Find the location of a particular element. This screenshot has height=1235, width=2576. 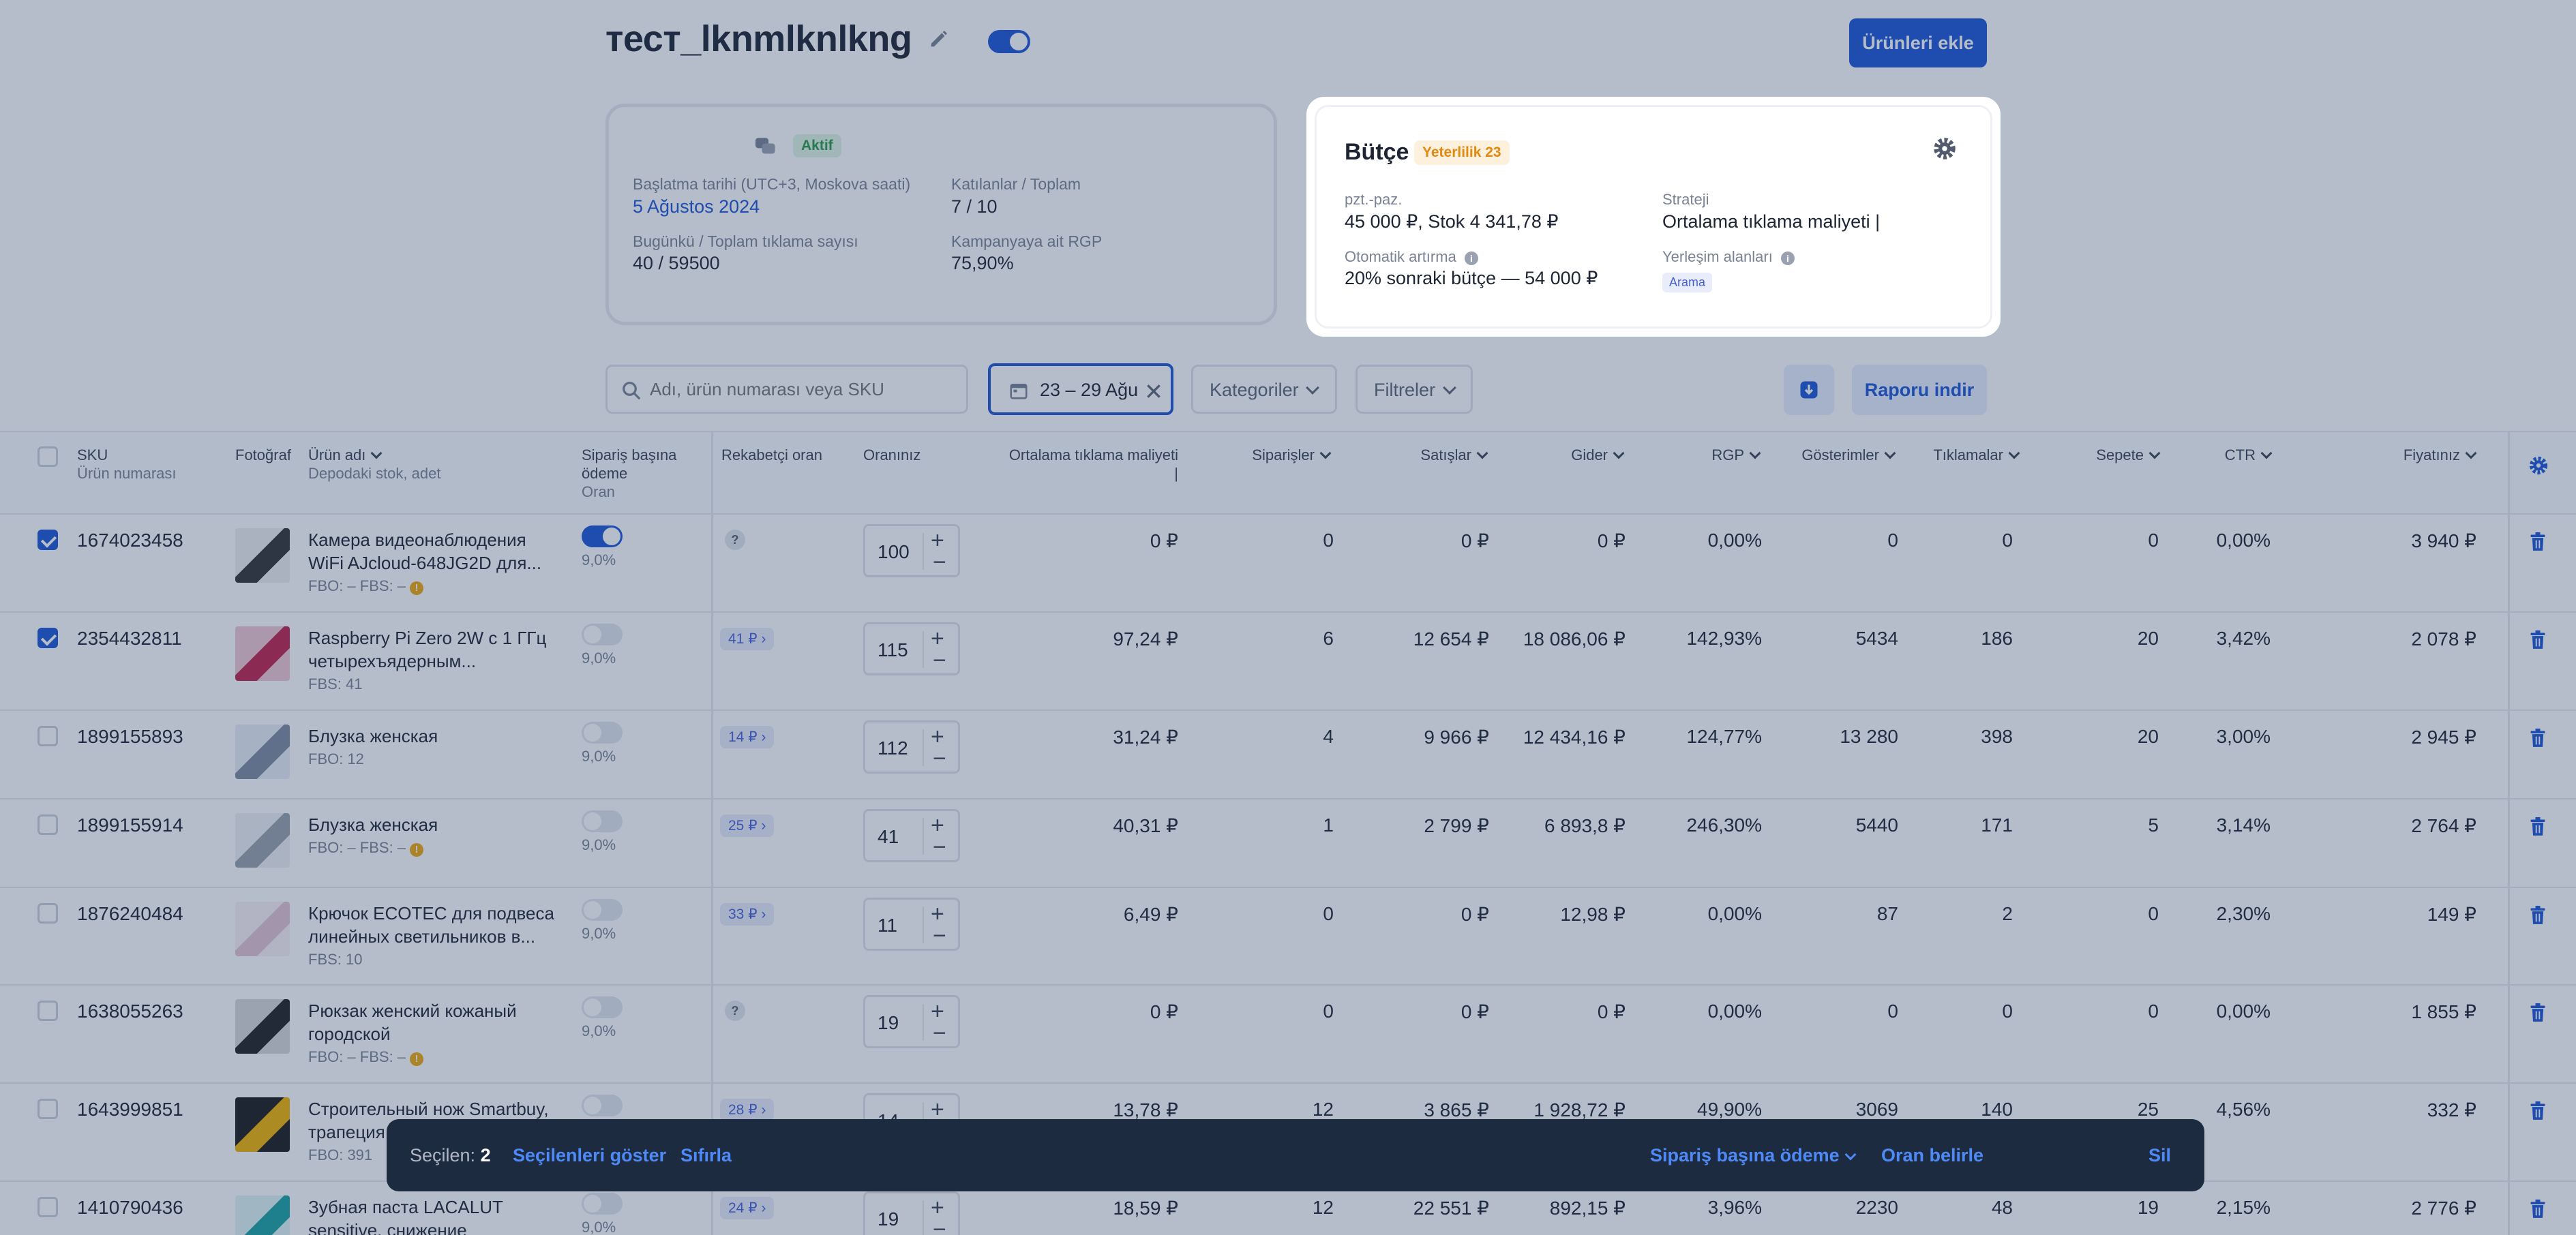

rate-stepper: 115 + − is located at coordinates (911, 648).